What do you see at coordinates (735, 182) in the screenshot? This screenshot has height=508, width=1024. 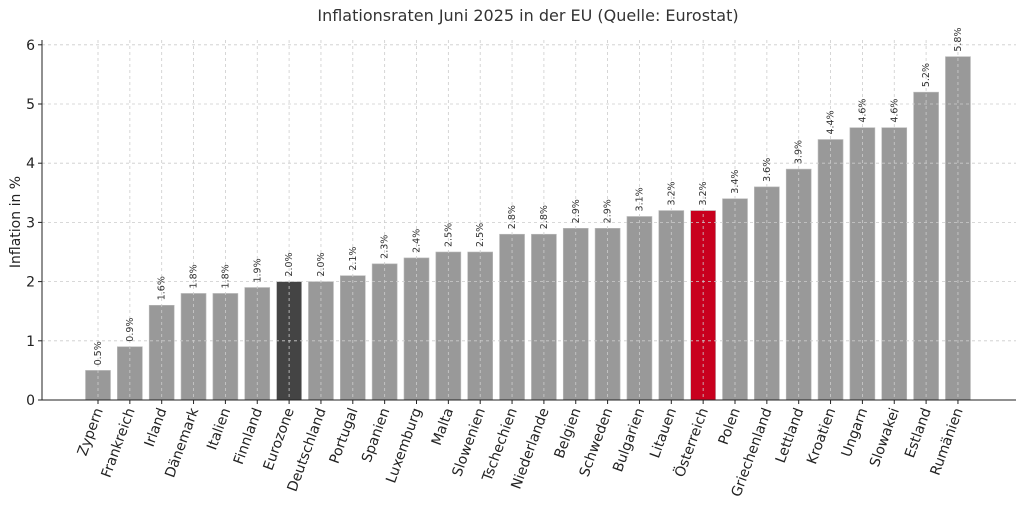 I see `data-label: 3.4%` at bounding box center [735, 182].